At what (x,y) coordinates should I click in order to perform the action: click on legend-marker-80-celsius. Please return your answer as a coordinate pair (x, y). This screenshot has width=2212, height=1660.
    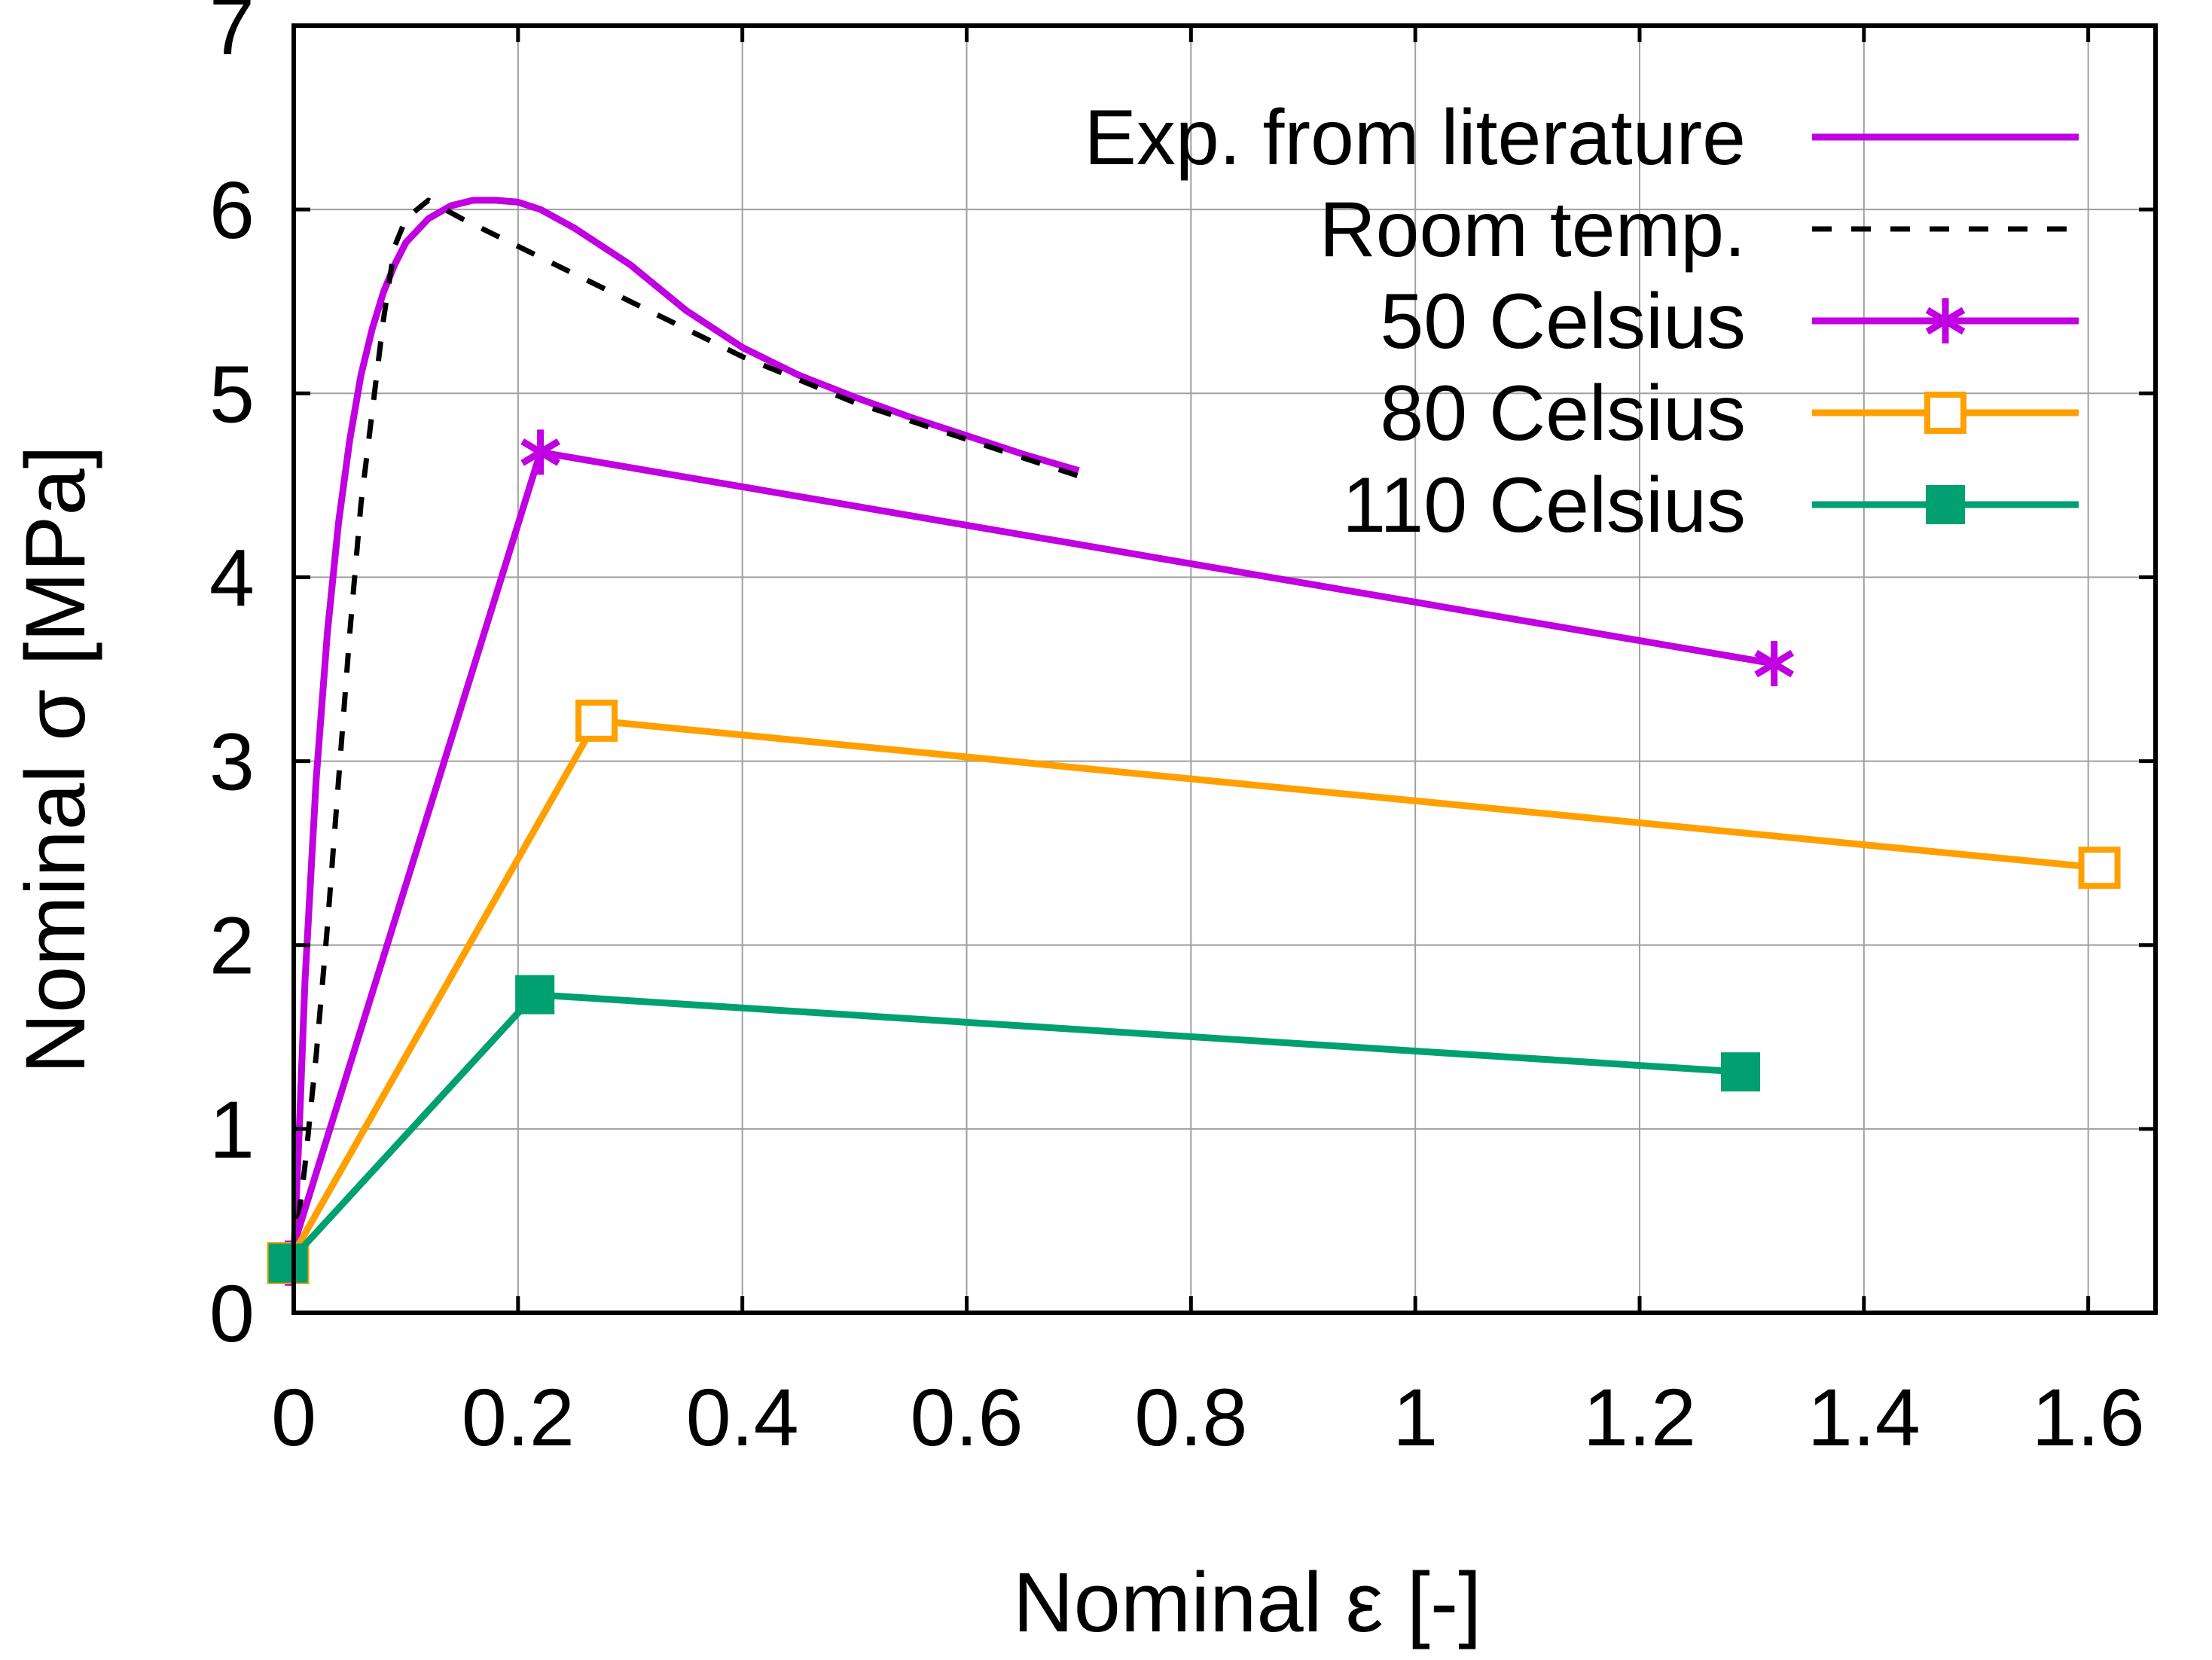
    Looking at the image, I should click on (1945, 413).